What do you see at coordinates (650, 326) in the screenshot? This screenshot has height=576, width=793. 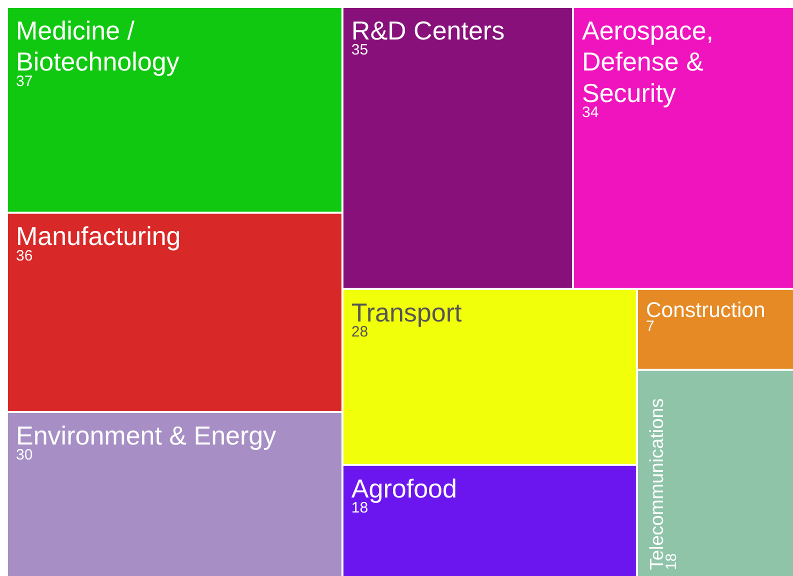 I see `data-label: 7` at bounding box center [650, 326].